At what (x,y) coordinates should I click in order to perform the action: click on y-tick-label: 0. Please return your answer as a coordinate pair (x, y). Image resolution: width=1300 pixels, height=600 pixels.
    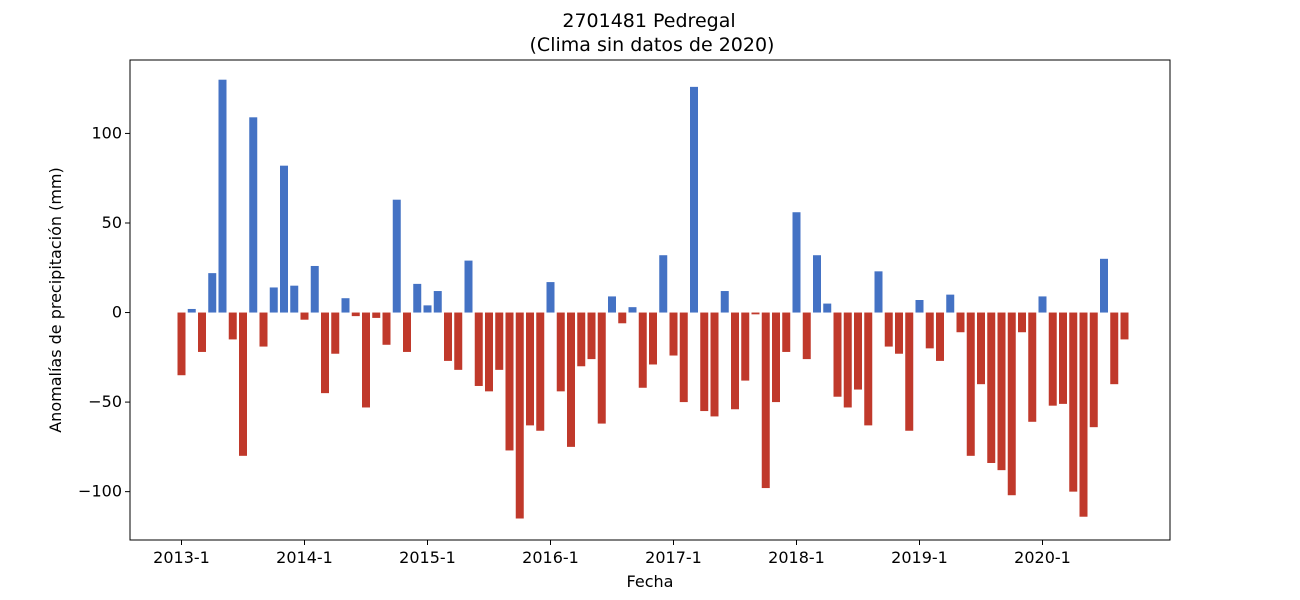
    Looking at the image, I should click on (117, 312).